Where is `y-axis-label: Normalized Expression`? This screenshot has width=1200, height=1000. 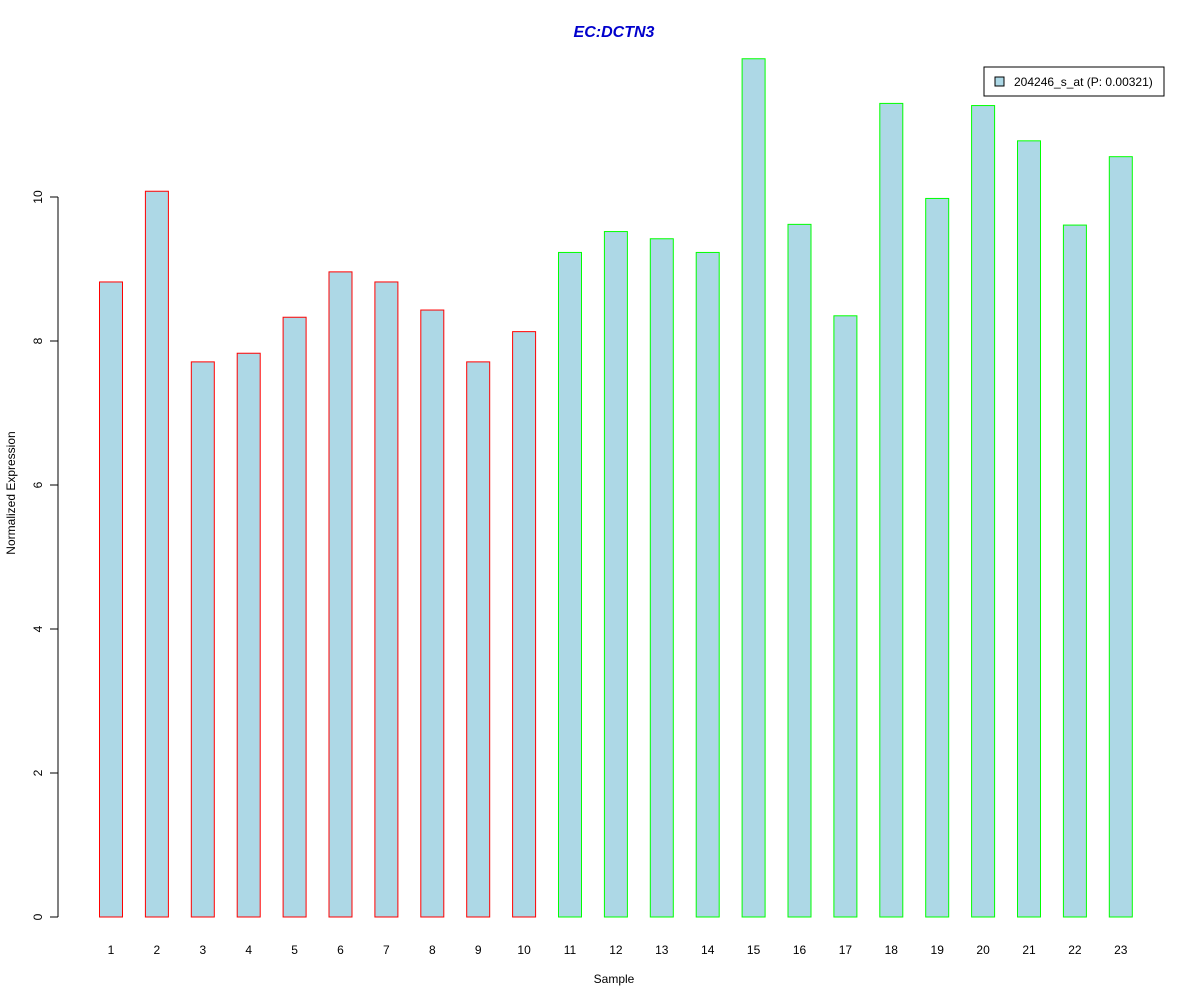 y-axis-label: Normalized Expression is located at coordinates (11, 492).